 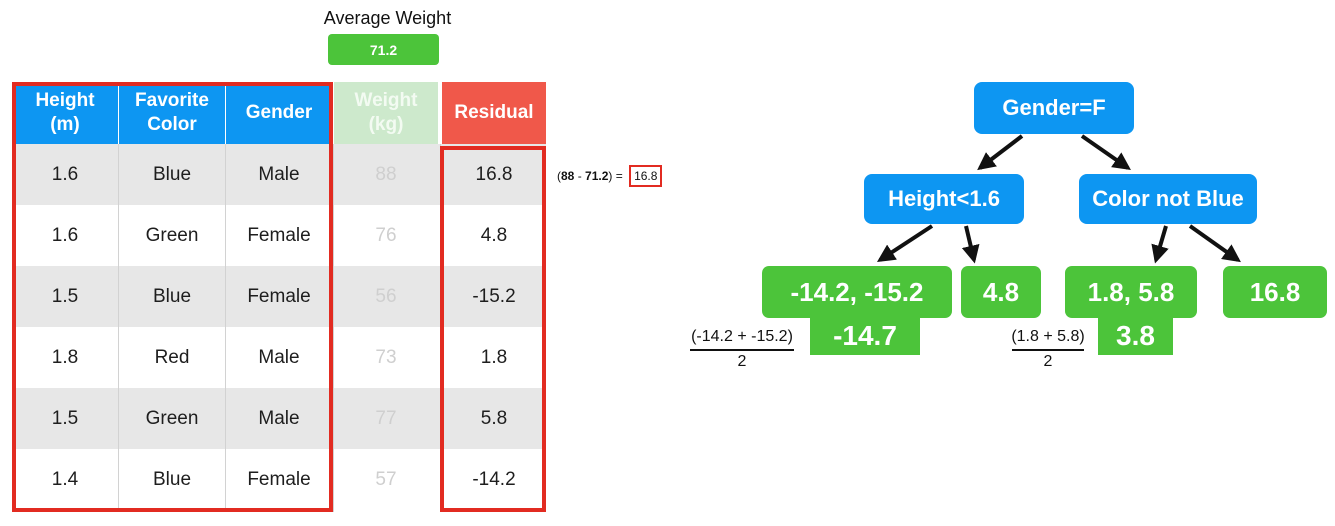 What do you see at coordinates (387, 18) in the screenshot?
I see `average-weight-title: Average Weight` at bounding box center [387, 18].